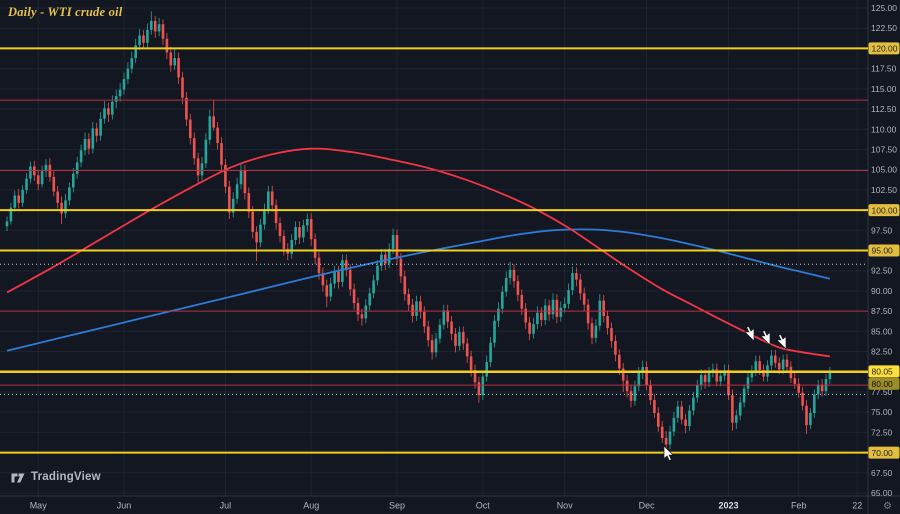 Image resolution: width=900 pixels, height=514 pixels. What do you see at coordinates (884, 190) in the screenshot?
I see `price-tick-label: 102.50` at bounding box center [884, 190].